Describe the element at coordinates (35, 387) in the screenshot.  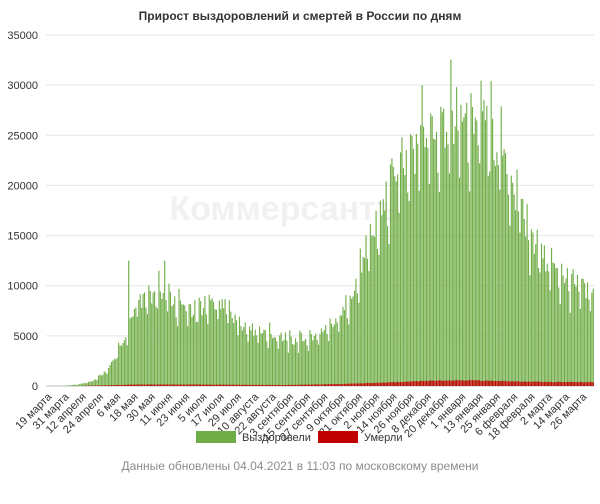
I see `y-tick-label: 0` at that location.